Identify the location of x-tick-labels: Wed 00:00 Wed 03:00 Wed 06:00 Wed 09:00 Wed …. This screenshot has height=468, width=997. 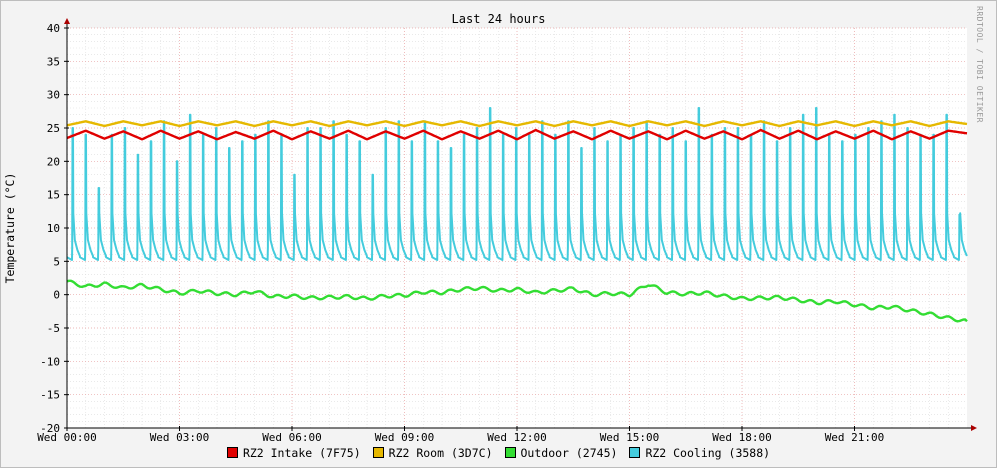
(460, 437).